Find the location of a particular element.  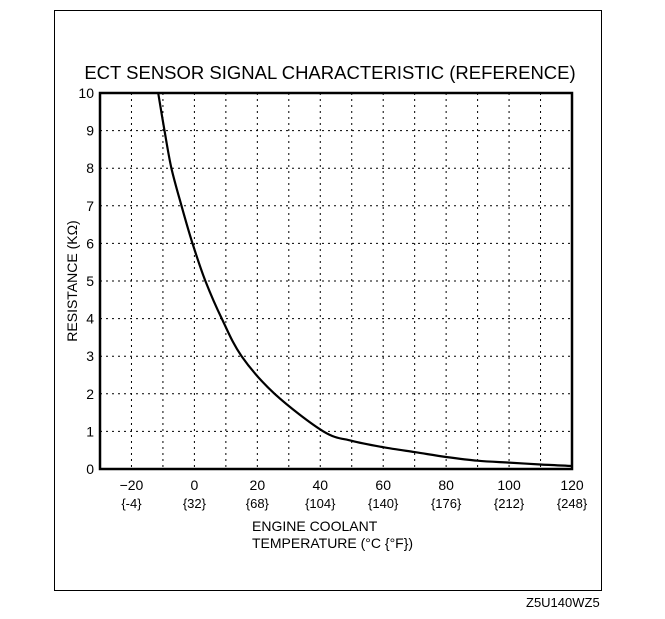

x-tick-label-fahrenheit: {32} is located at coordinates (195, 503).